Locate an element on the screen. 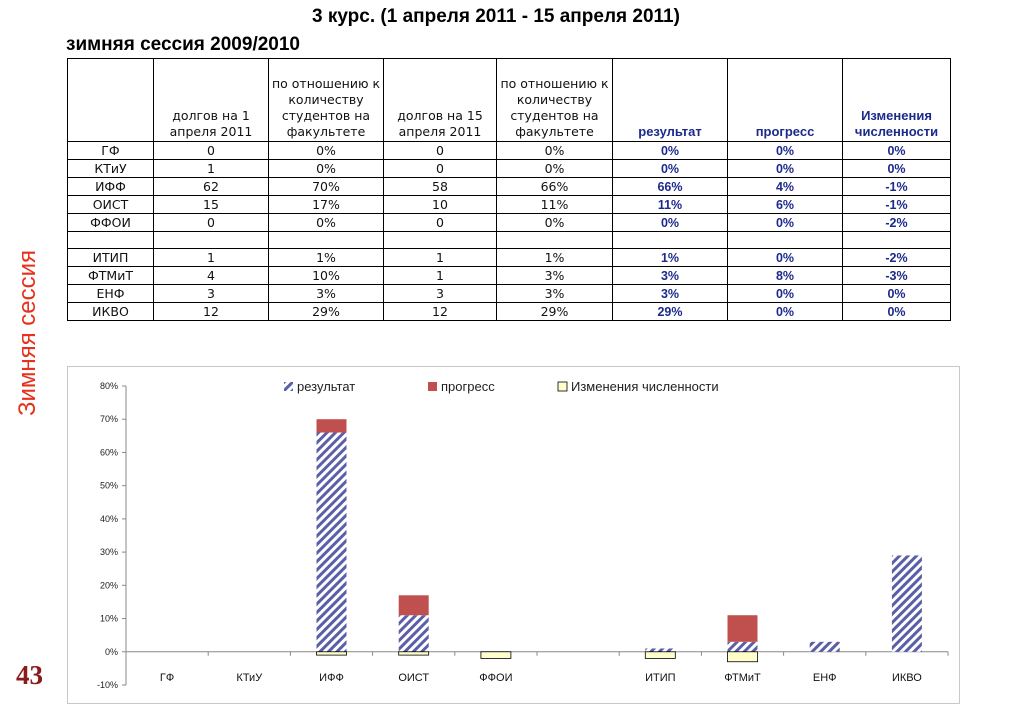  table-cell: 15 is located at coordinates (211, 204).